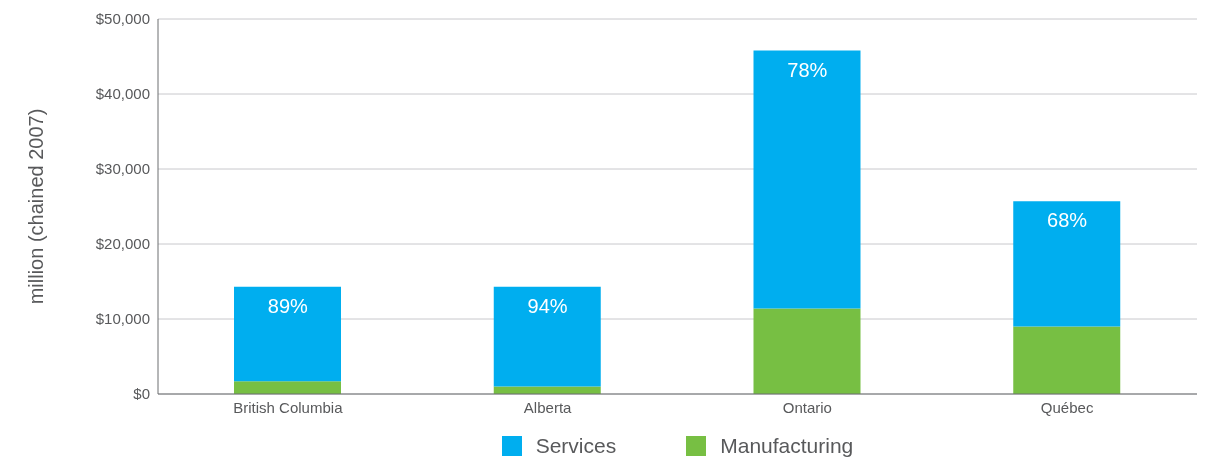 The height and width of the screenshot is (471, 1205). I want to click on y-tick-label: $40,000, so click(122, 94).